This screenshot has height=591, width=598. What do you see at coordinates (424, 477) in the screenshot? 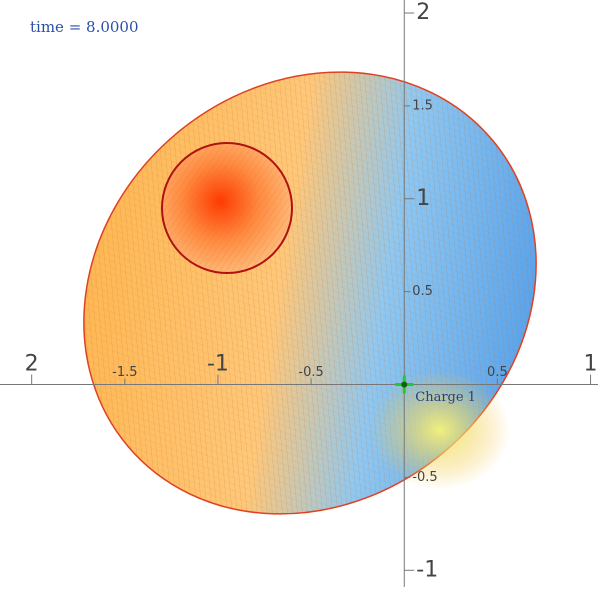
I see `y-tick-label: -0.5` at bounding box center [424, 477].